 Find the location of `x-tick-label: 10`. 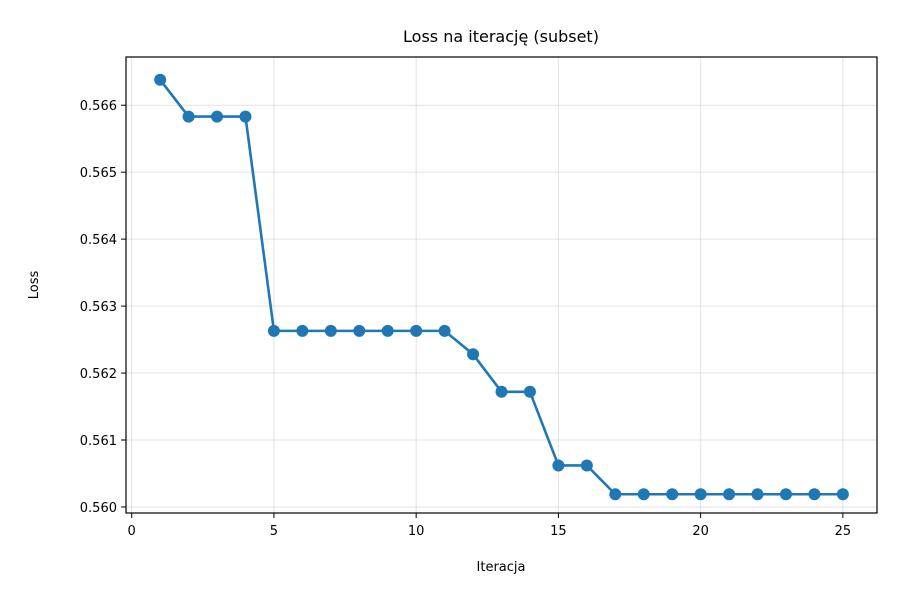

x-tick-label: 10 is located at coordinates (416, 531).